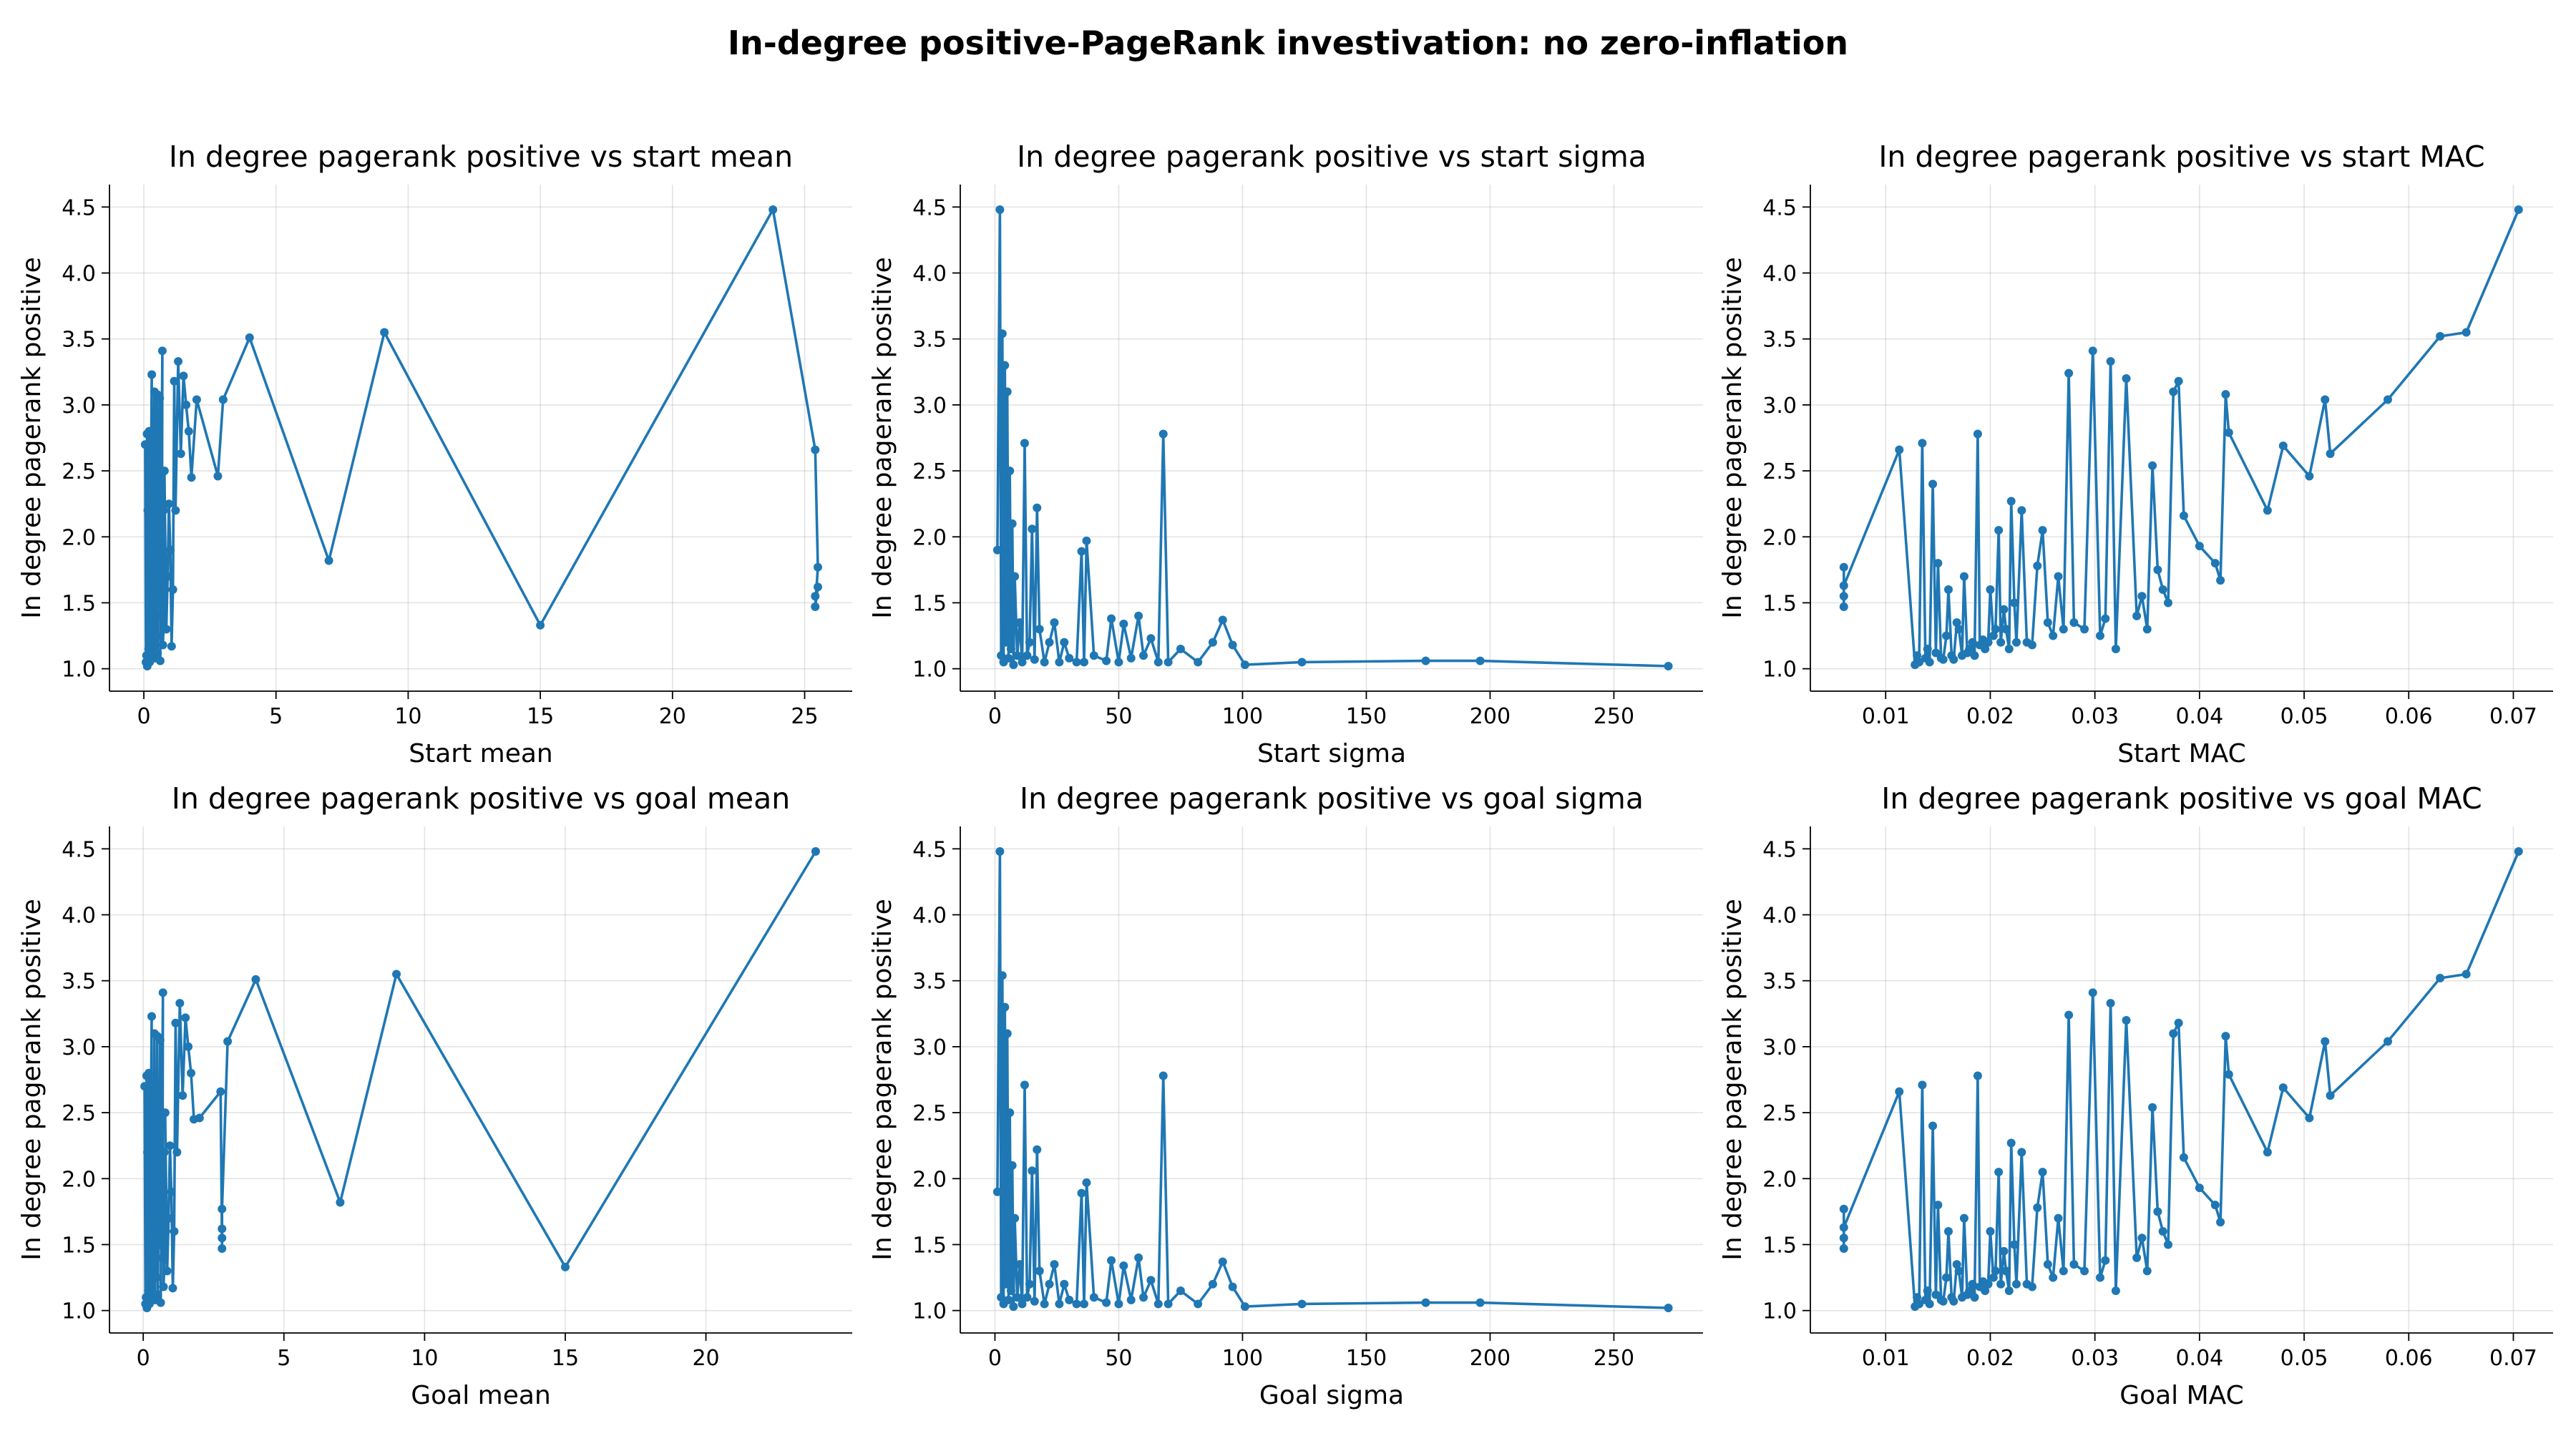 The width and height of the screenshot is (2576, 1431). What do you see at coordinates (2199, 1358) in the screenshot?
I see `x-tick-label: 0.04` at bounding box center [2199, 1358].